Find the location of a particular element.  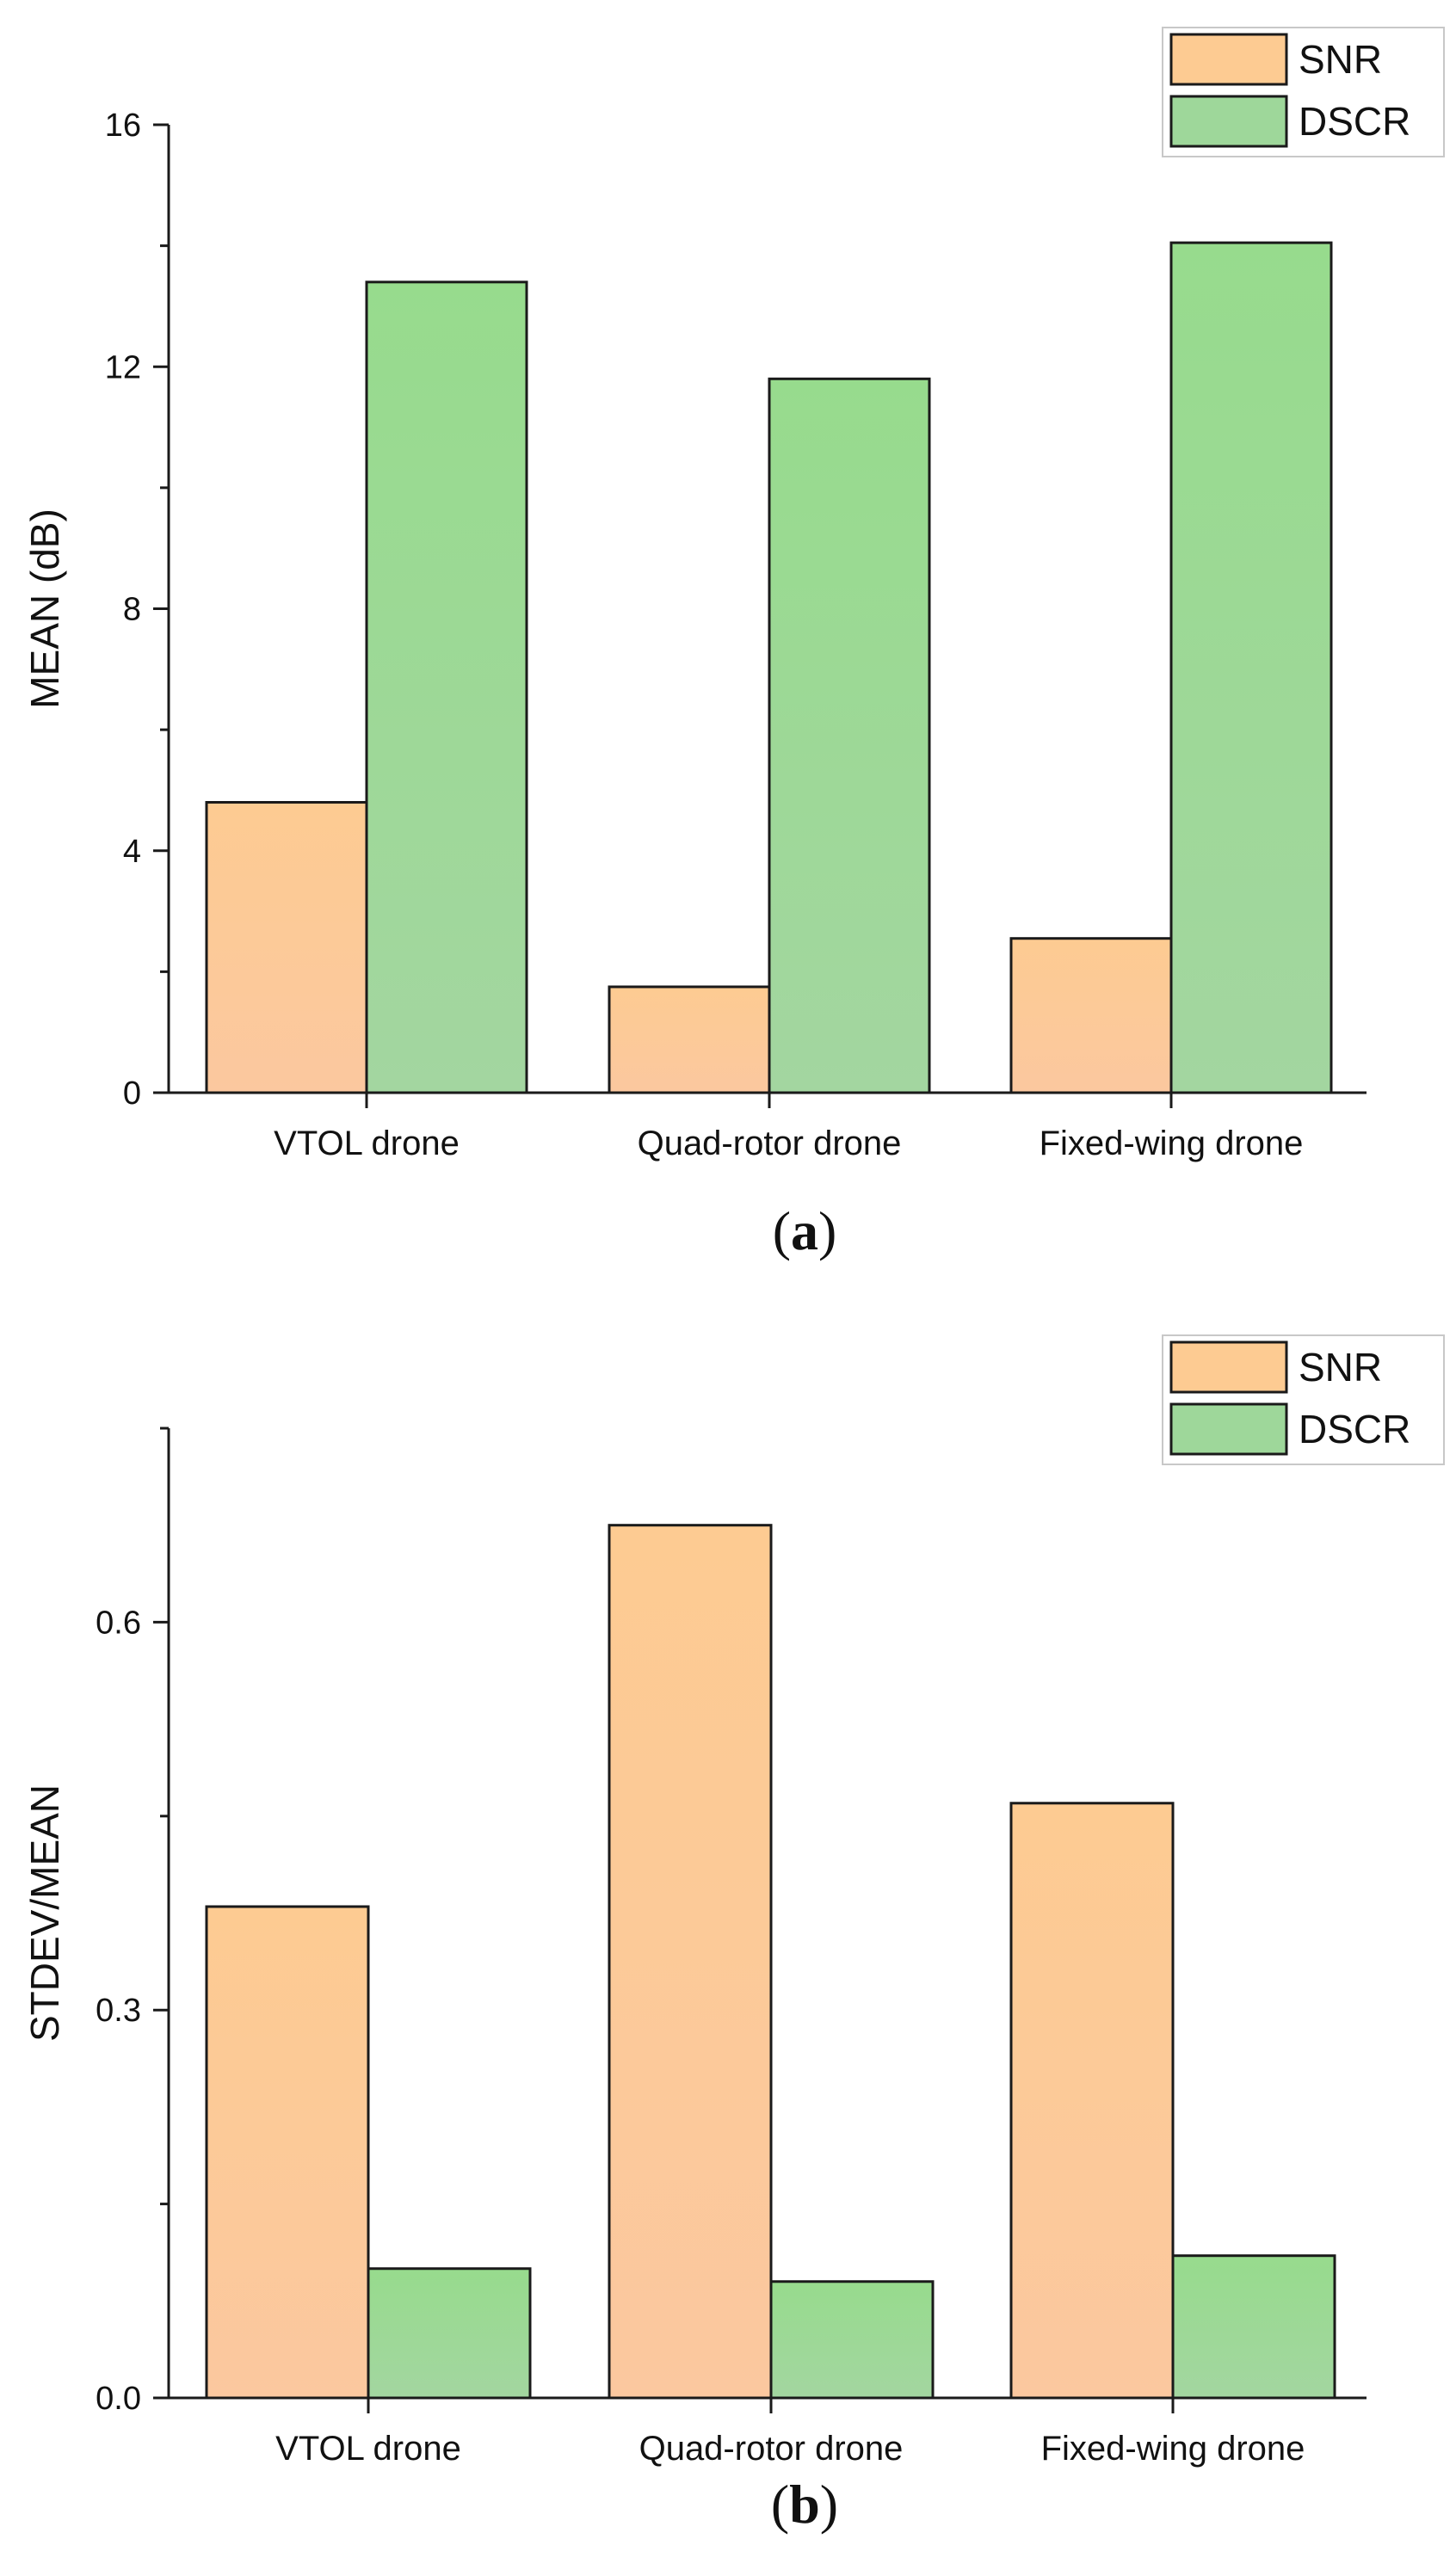

panel-b-legend-label-dscr: DSCR is located at coordinates (1355, 1429).